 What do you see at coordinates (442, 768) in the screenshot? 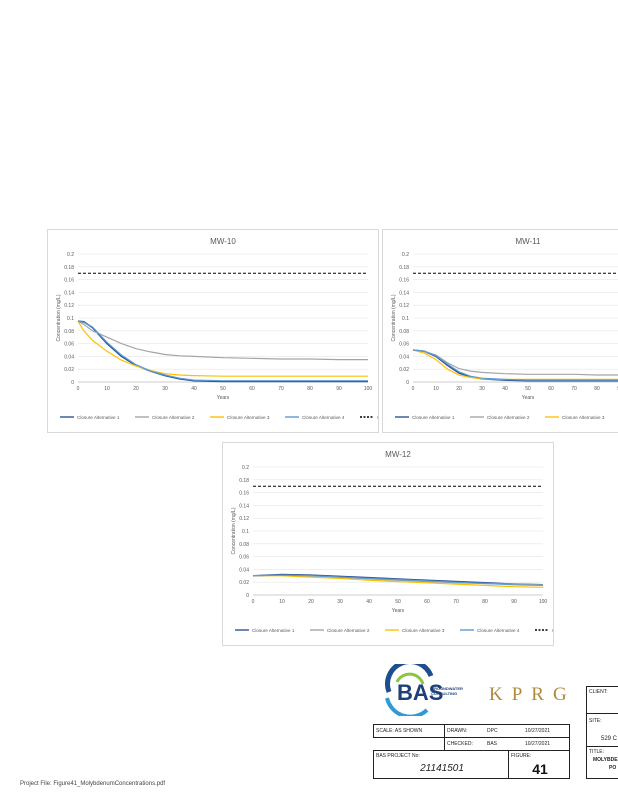
I see `project-number: 21141501` at bounding box center [442, 768].